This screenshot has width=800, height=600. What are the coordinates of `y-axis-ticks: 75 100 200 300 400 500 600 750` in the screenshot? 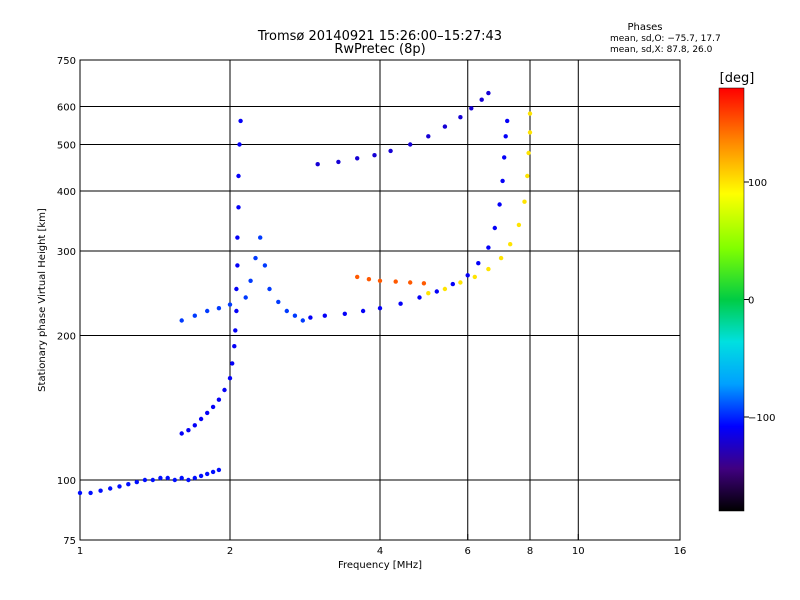 It's located at (66, 301).